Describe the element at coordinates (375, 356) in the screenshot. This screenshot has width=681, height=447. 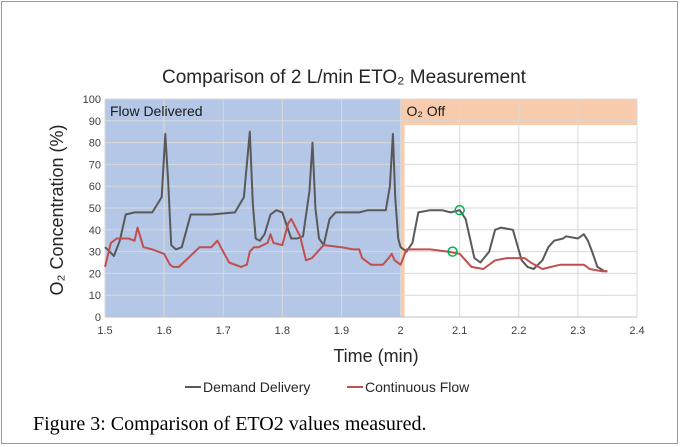
I see `x-axis-label: Time (min)` at that location.